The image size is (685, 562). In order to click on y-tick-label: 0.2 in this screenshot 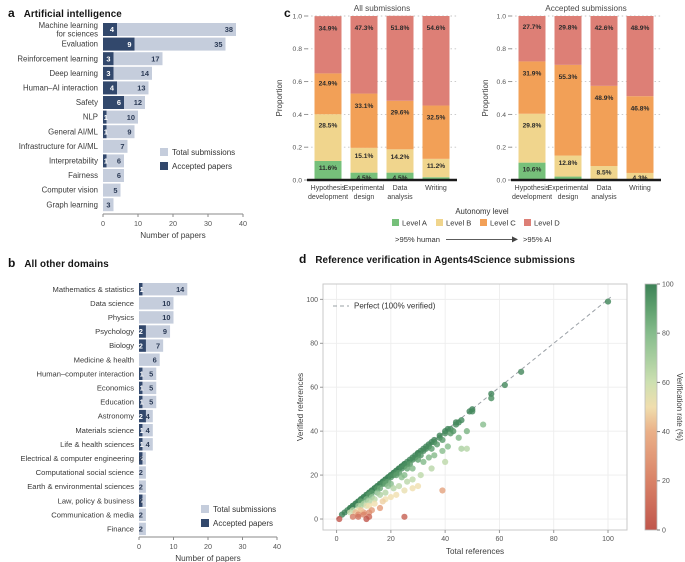, I will do `click(298, 148)`.